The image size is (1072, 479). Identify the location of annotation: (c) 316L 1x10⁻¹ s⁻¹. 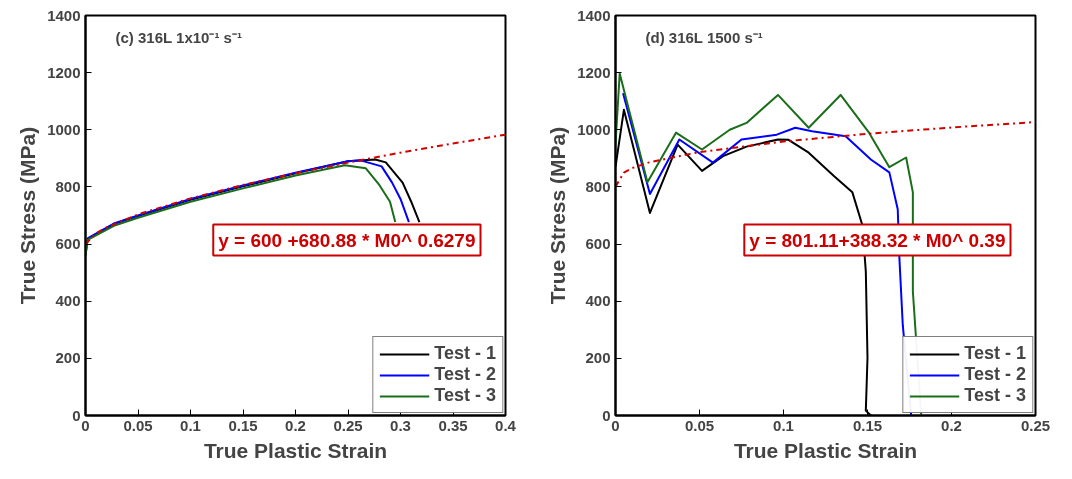
(178, 37).